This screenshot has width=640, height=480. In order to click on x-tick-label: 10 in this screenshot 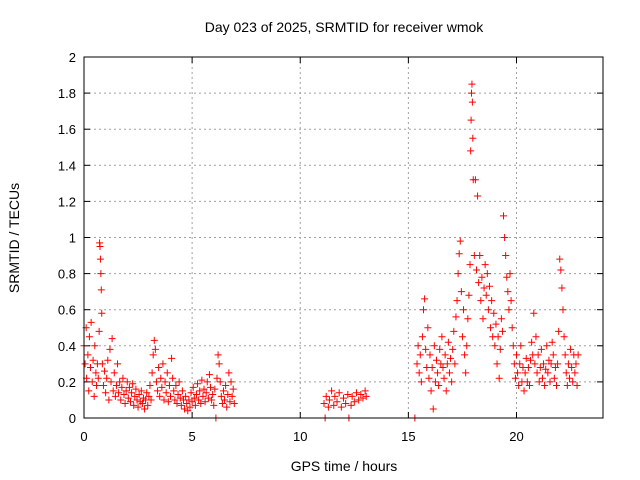, I will do `click(300, 436)`.